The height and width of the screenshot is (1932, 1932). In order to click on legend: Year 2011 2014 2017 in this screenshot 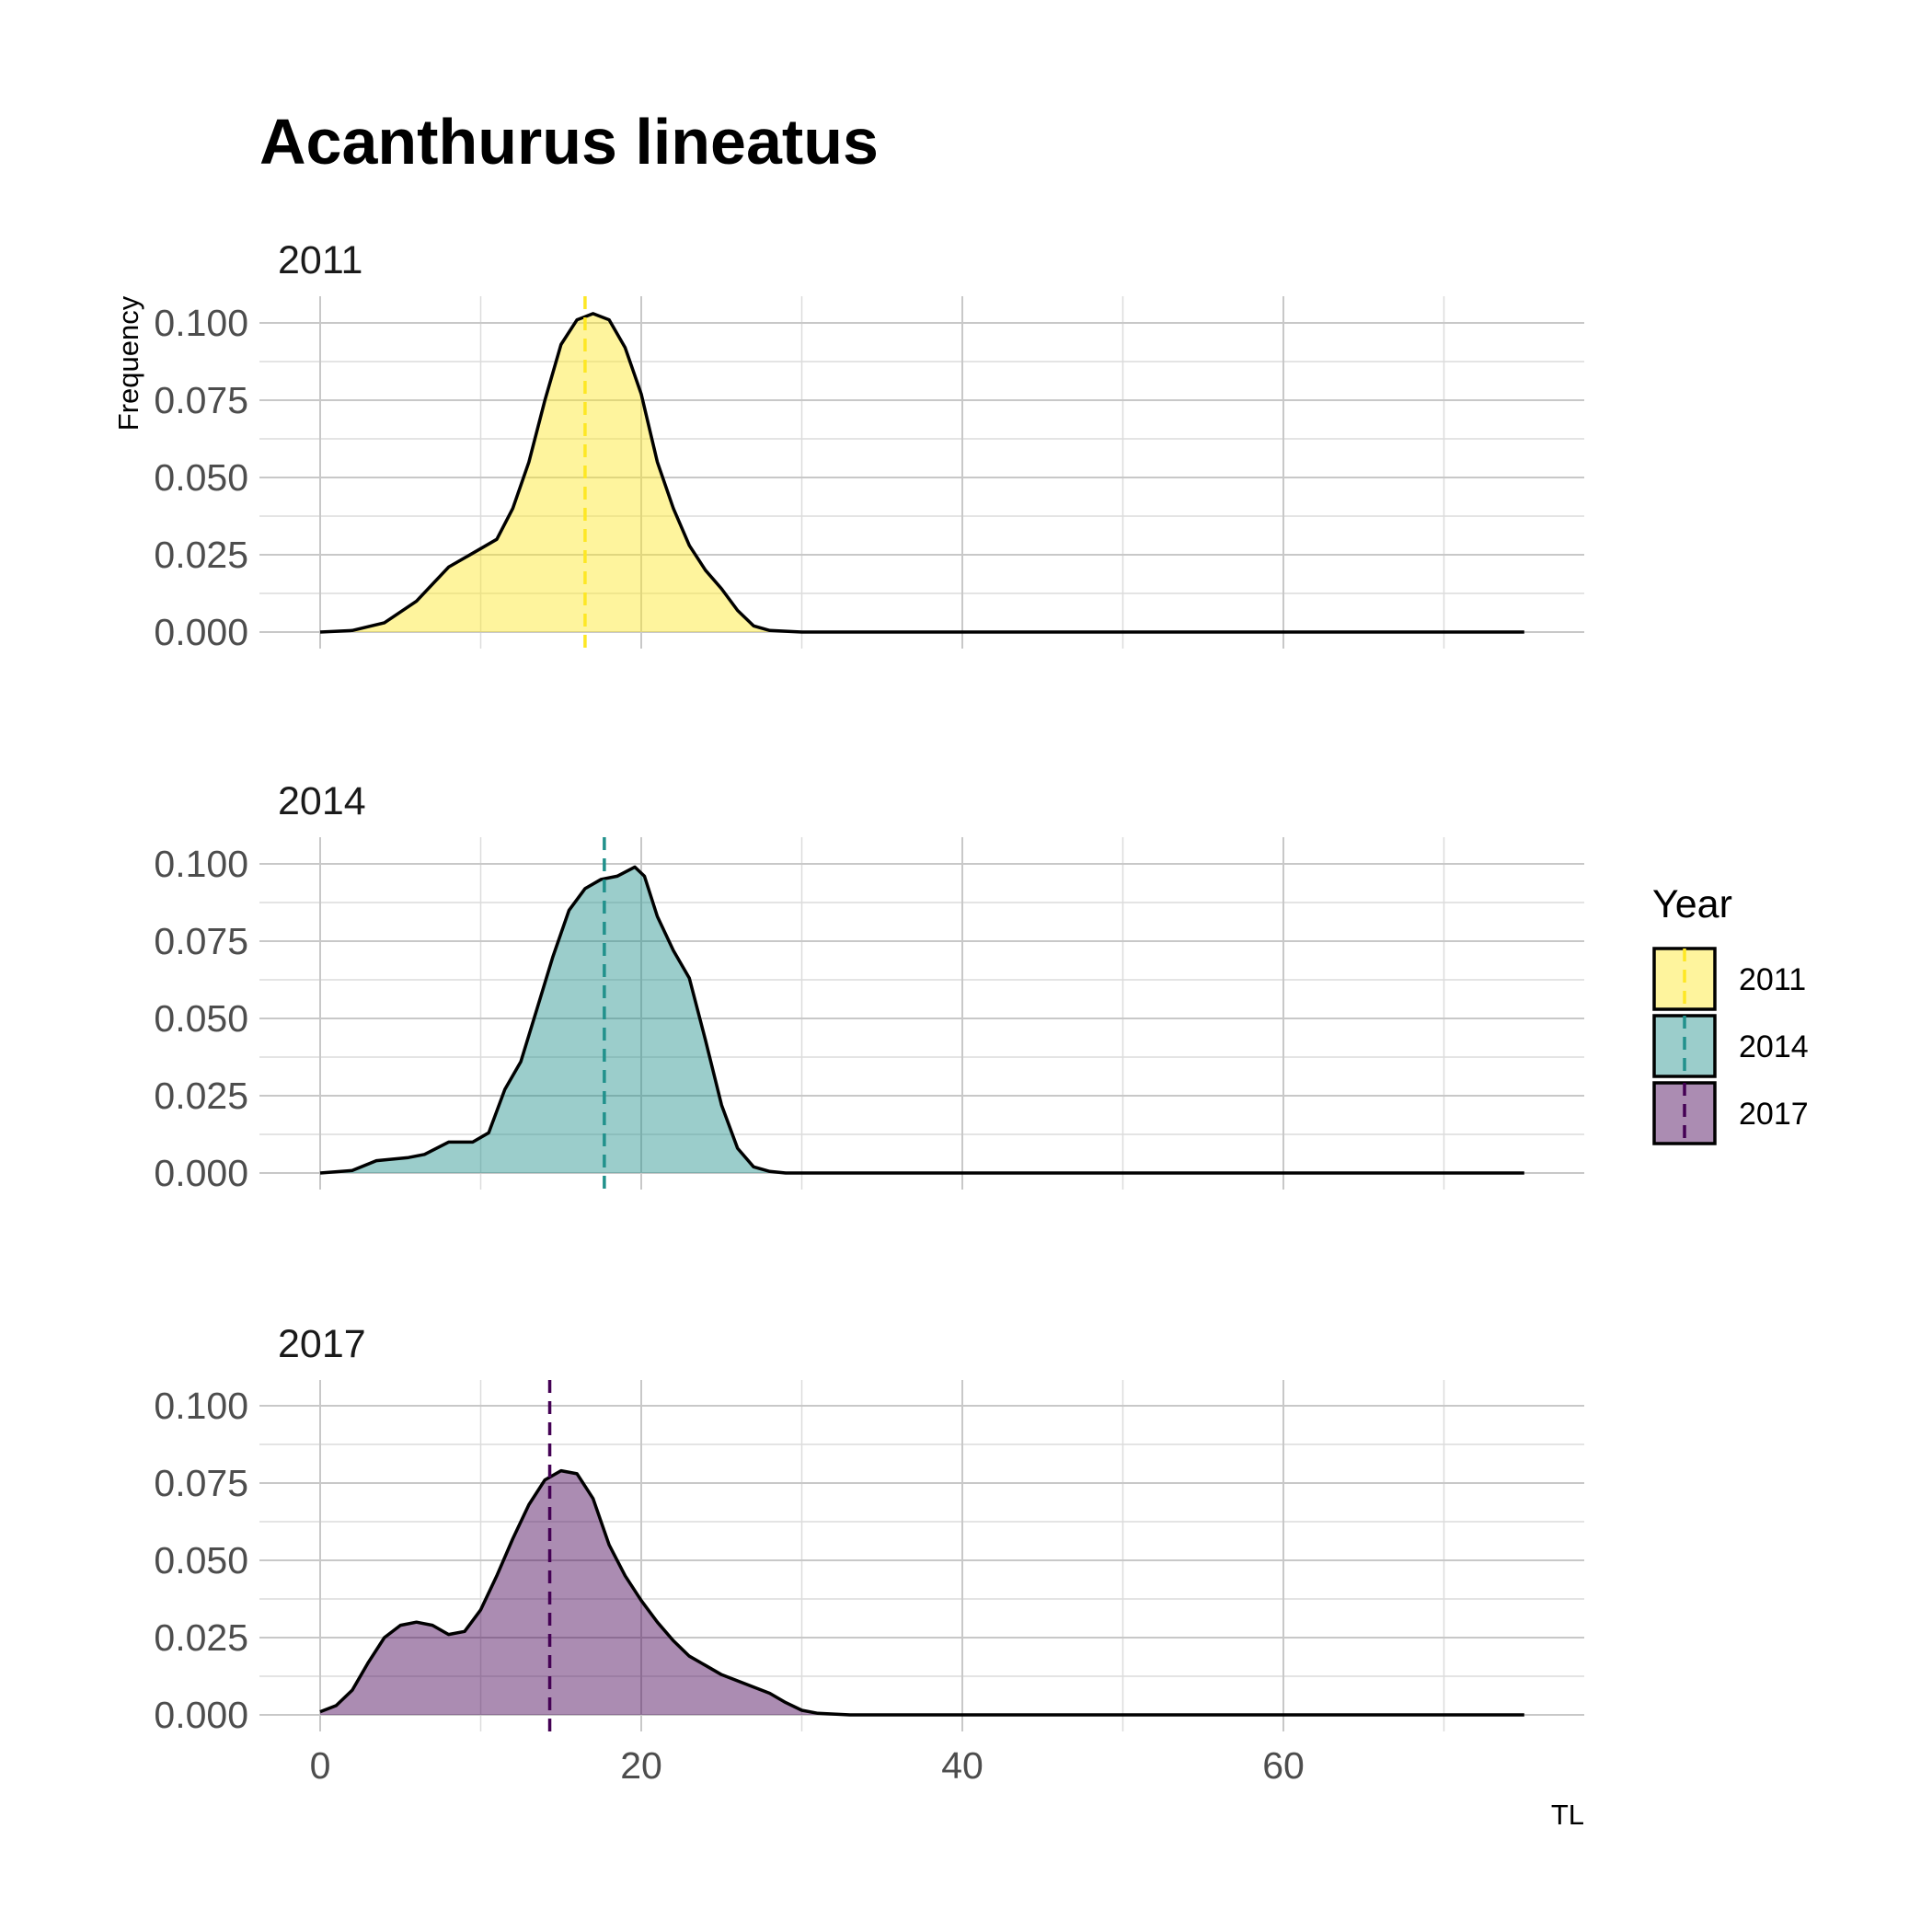, I will do `click(1730, 1014)`.